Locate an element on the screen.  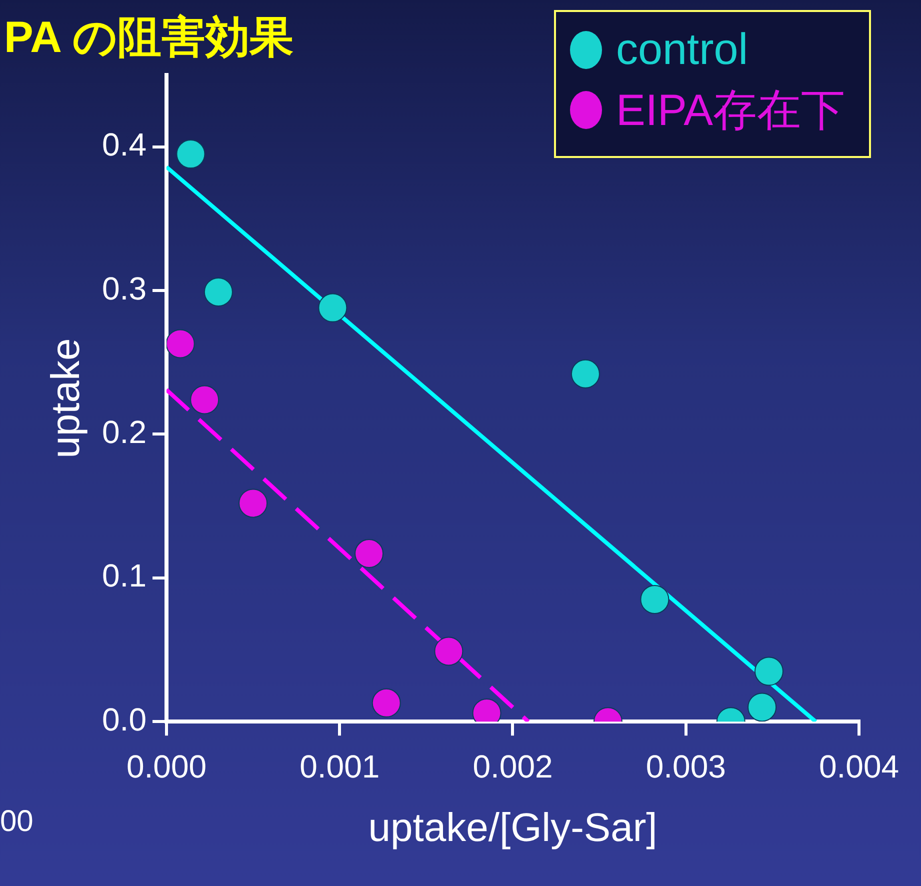
text: 00 is located at coordinates (17, 822).